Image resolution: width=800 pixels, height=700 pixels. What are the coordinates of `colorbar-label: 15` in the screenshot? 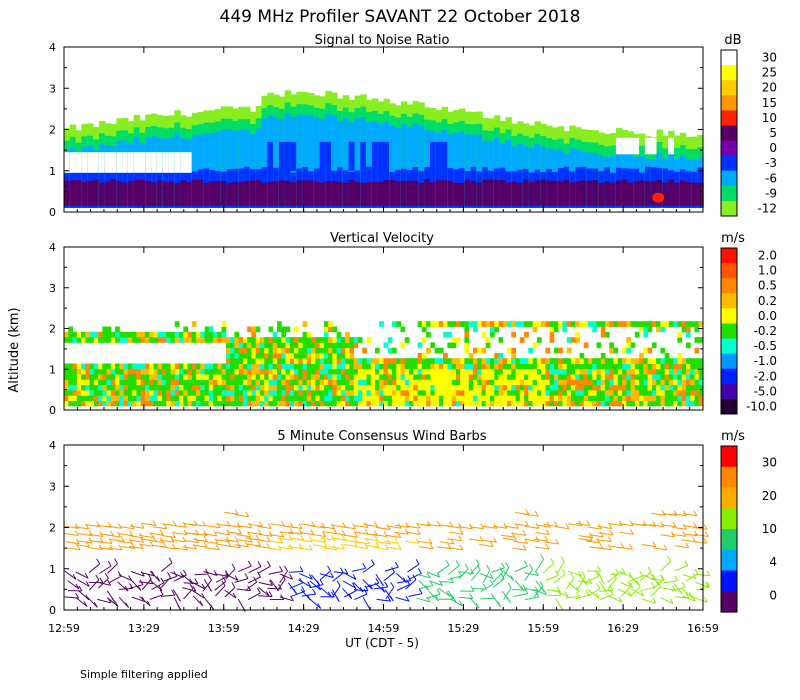 It's located at (769, 103).